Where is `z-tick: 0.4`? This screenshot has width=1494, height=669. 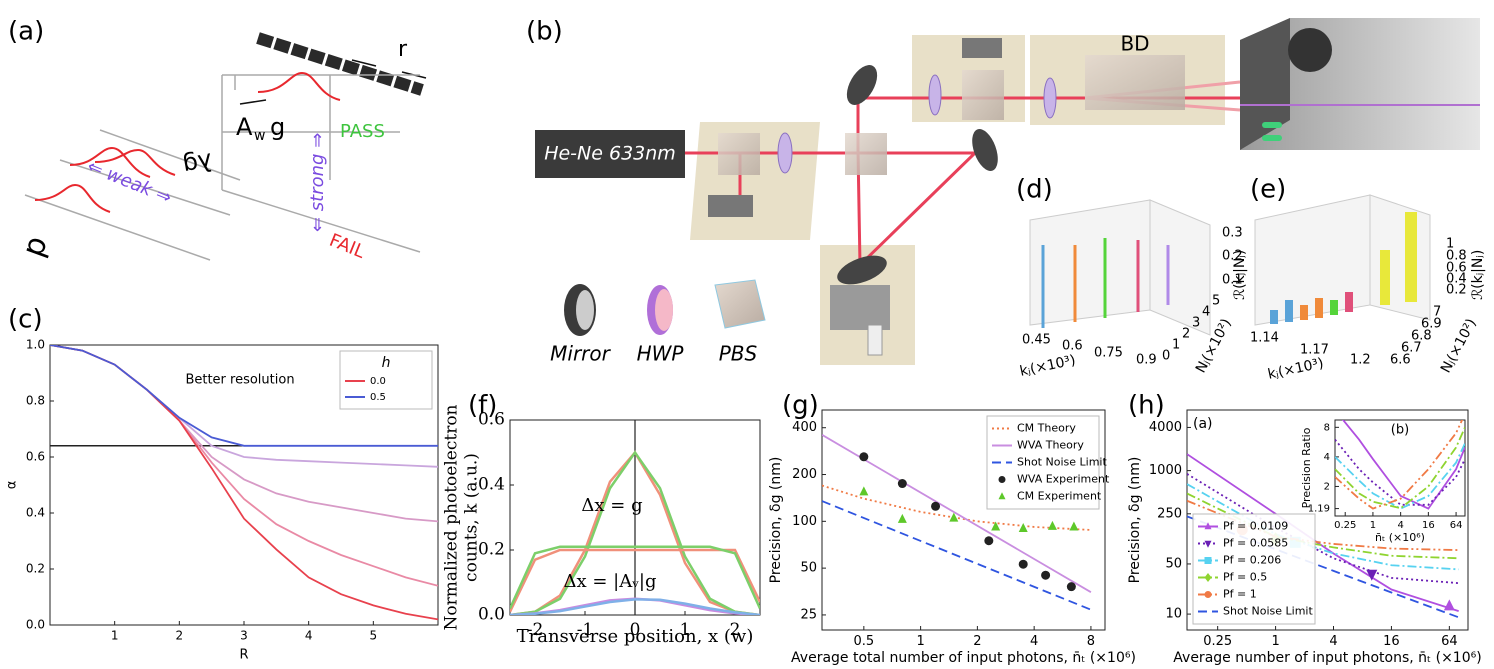
z-tick: 0.4 is located at coordinates (1456, 279).